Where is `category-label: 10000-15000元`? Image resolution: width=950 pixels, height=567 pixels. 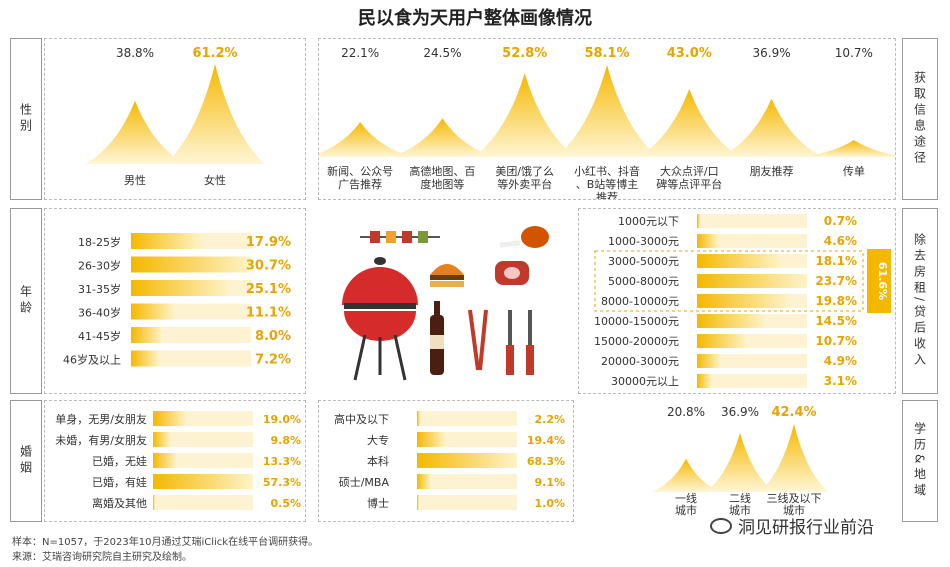 category-label: 10000-15000元 is located at coordinates (636, 321).